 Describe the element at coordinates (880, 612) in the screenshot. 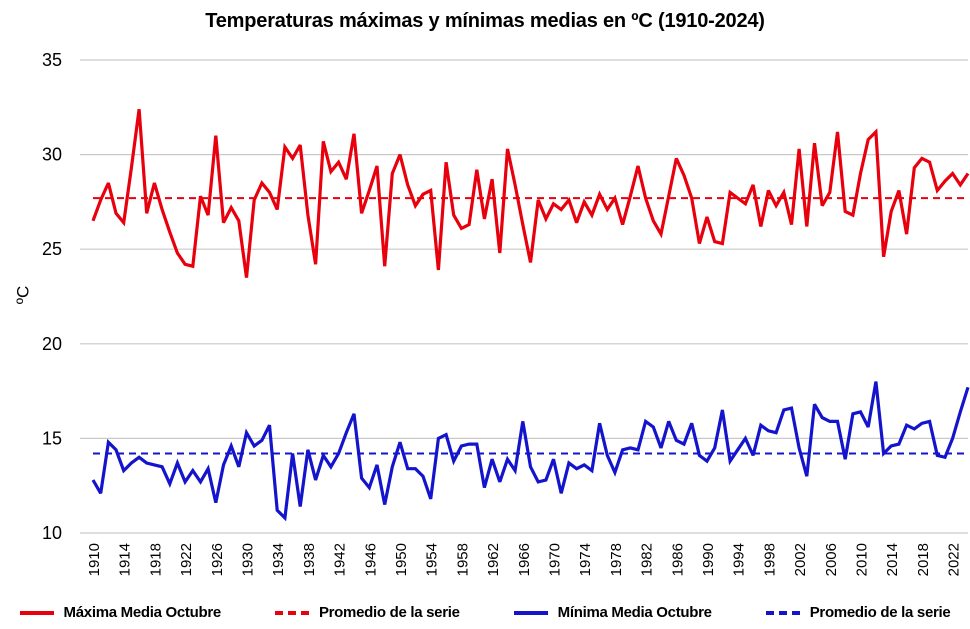

I see `legend-label-promedio-minima: Promedio de la serie` at that location.